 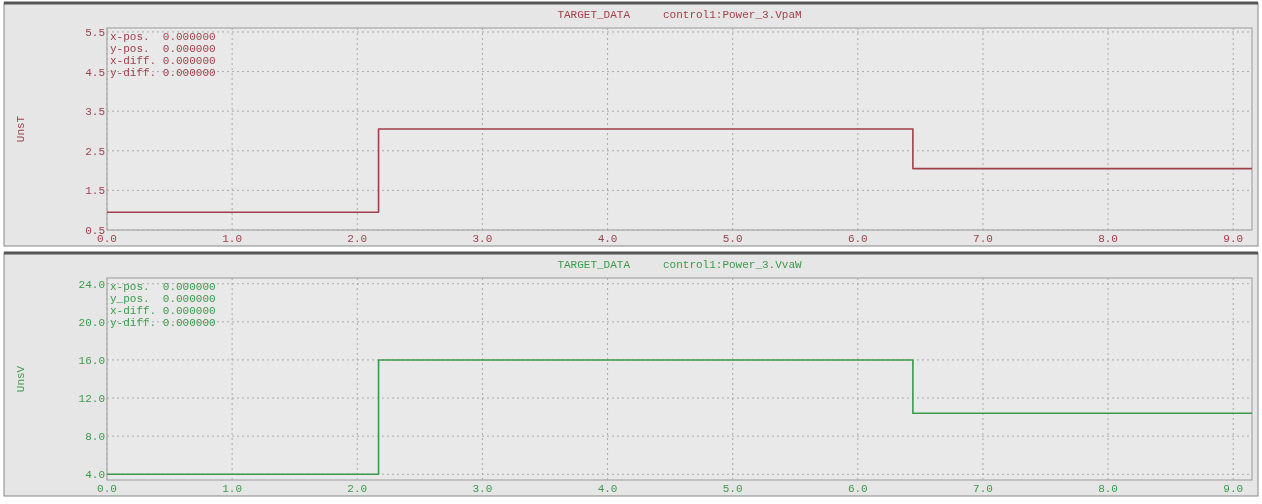 I want to click on y-tick-label: 8.0, so click(x=95, y=437).